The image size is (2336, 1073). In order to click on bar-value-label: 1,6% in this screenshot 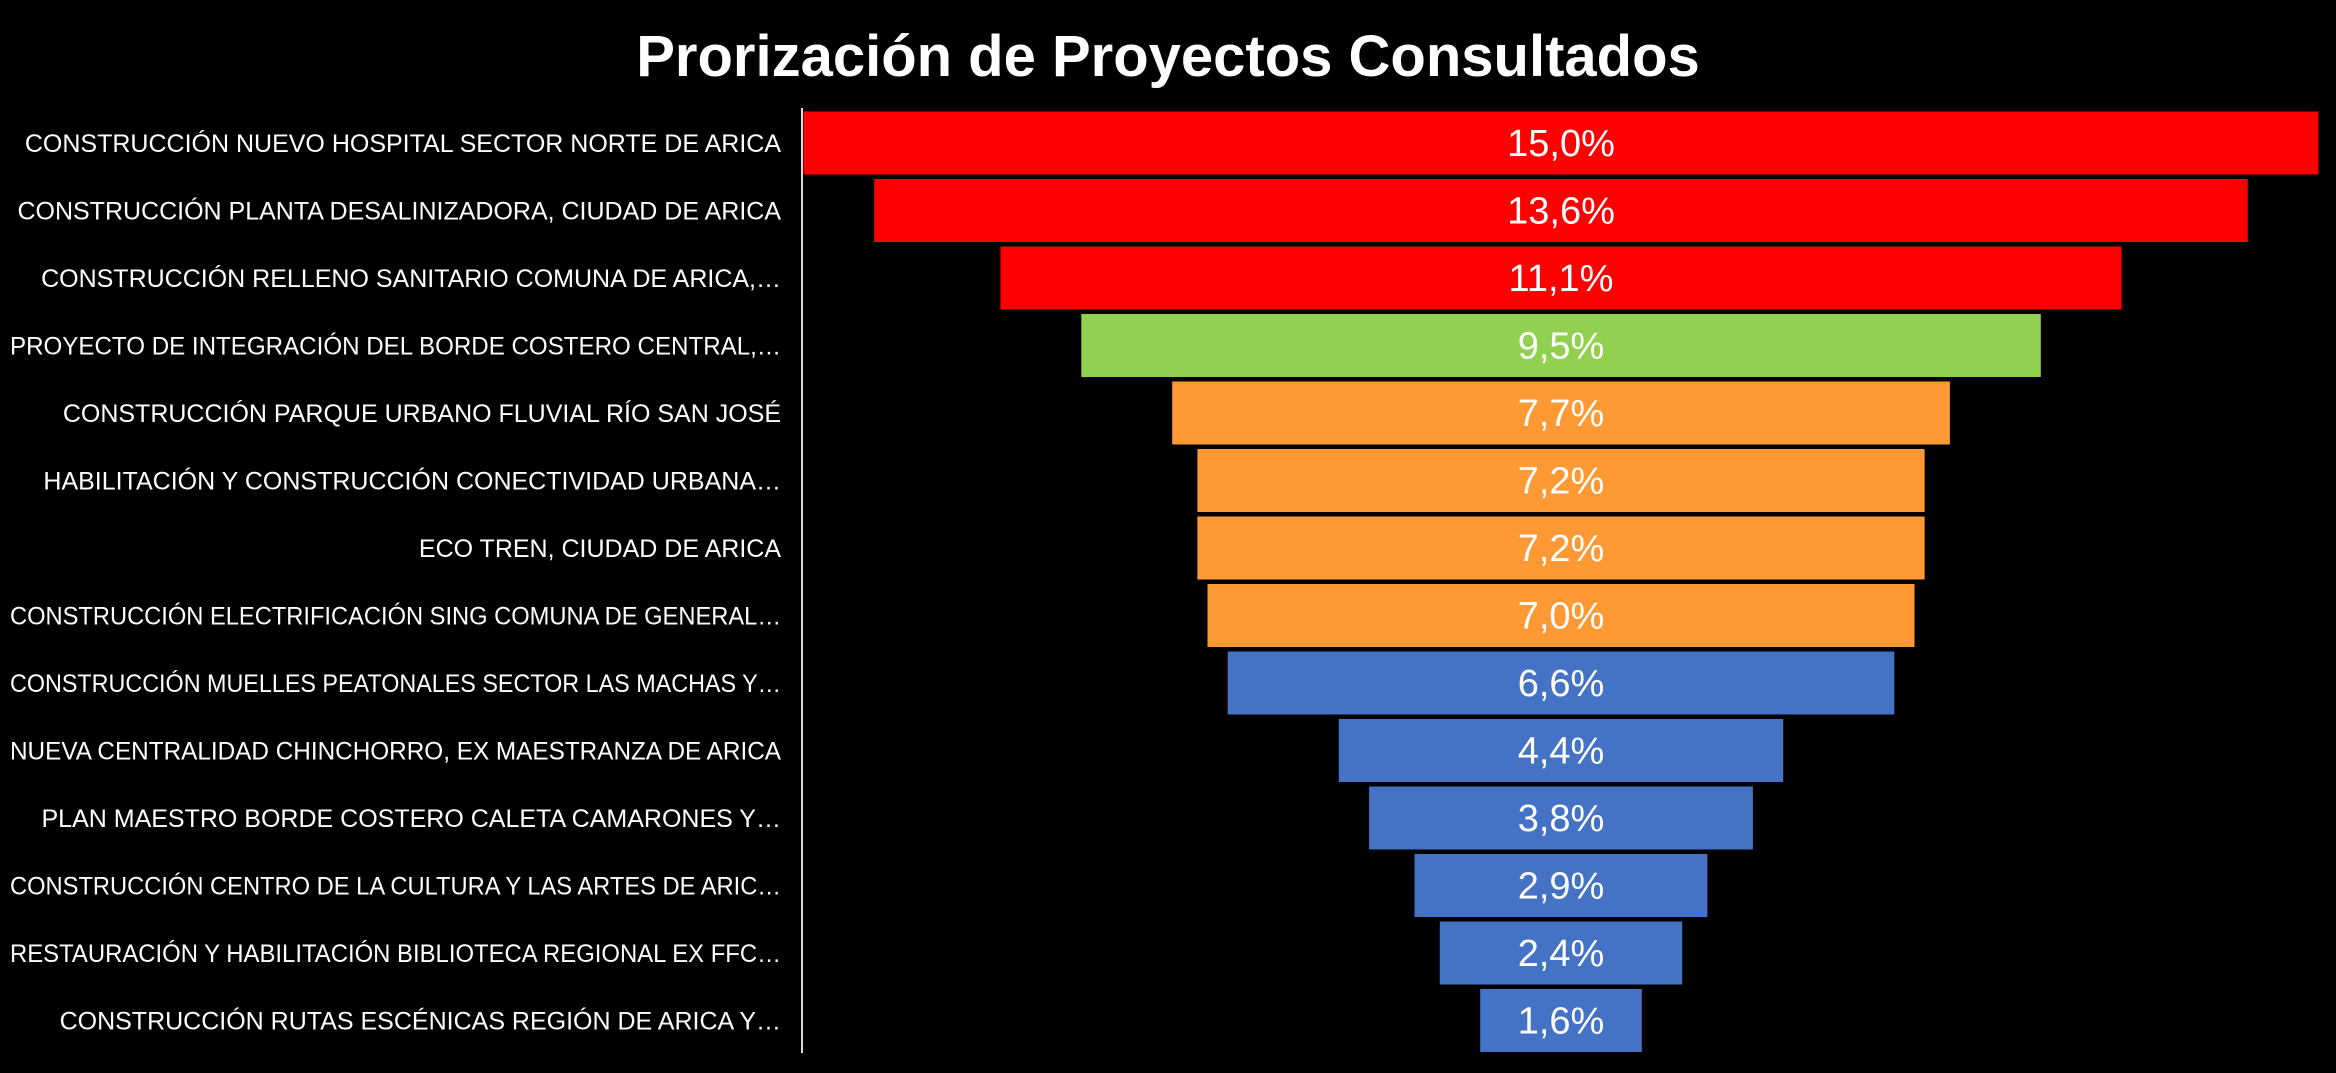, I will do `click(1561, 1022)`.